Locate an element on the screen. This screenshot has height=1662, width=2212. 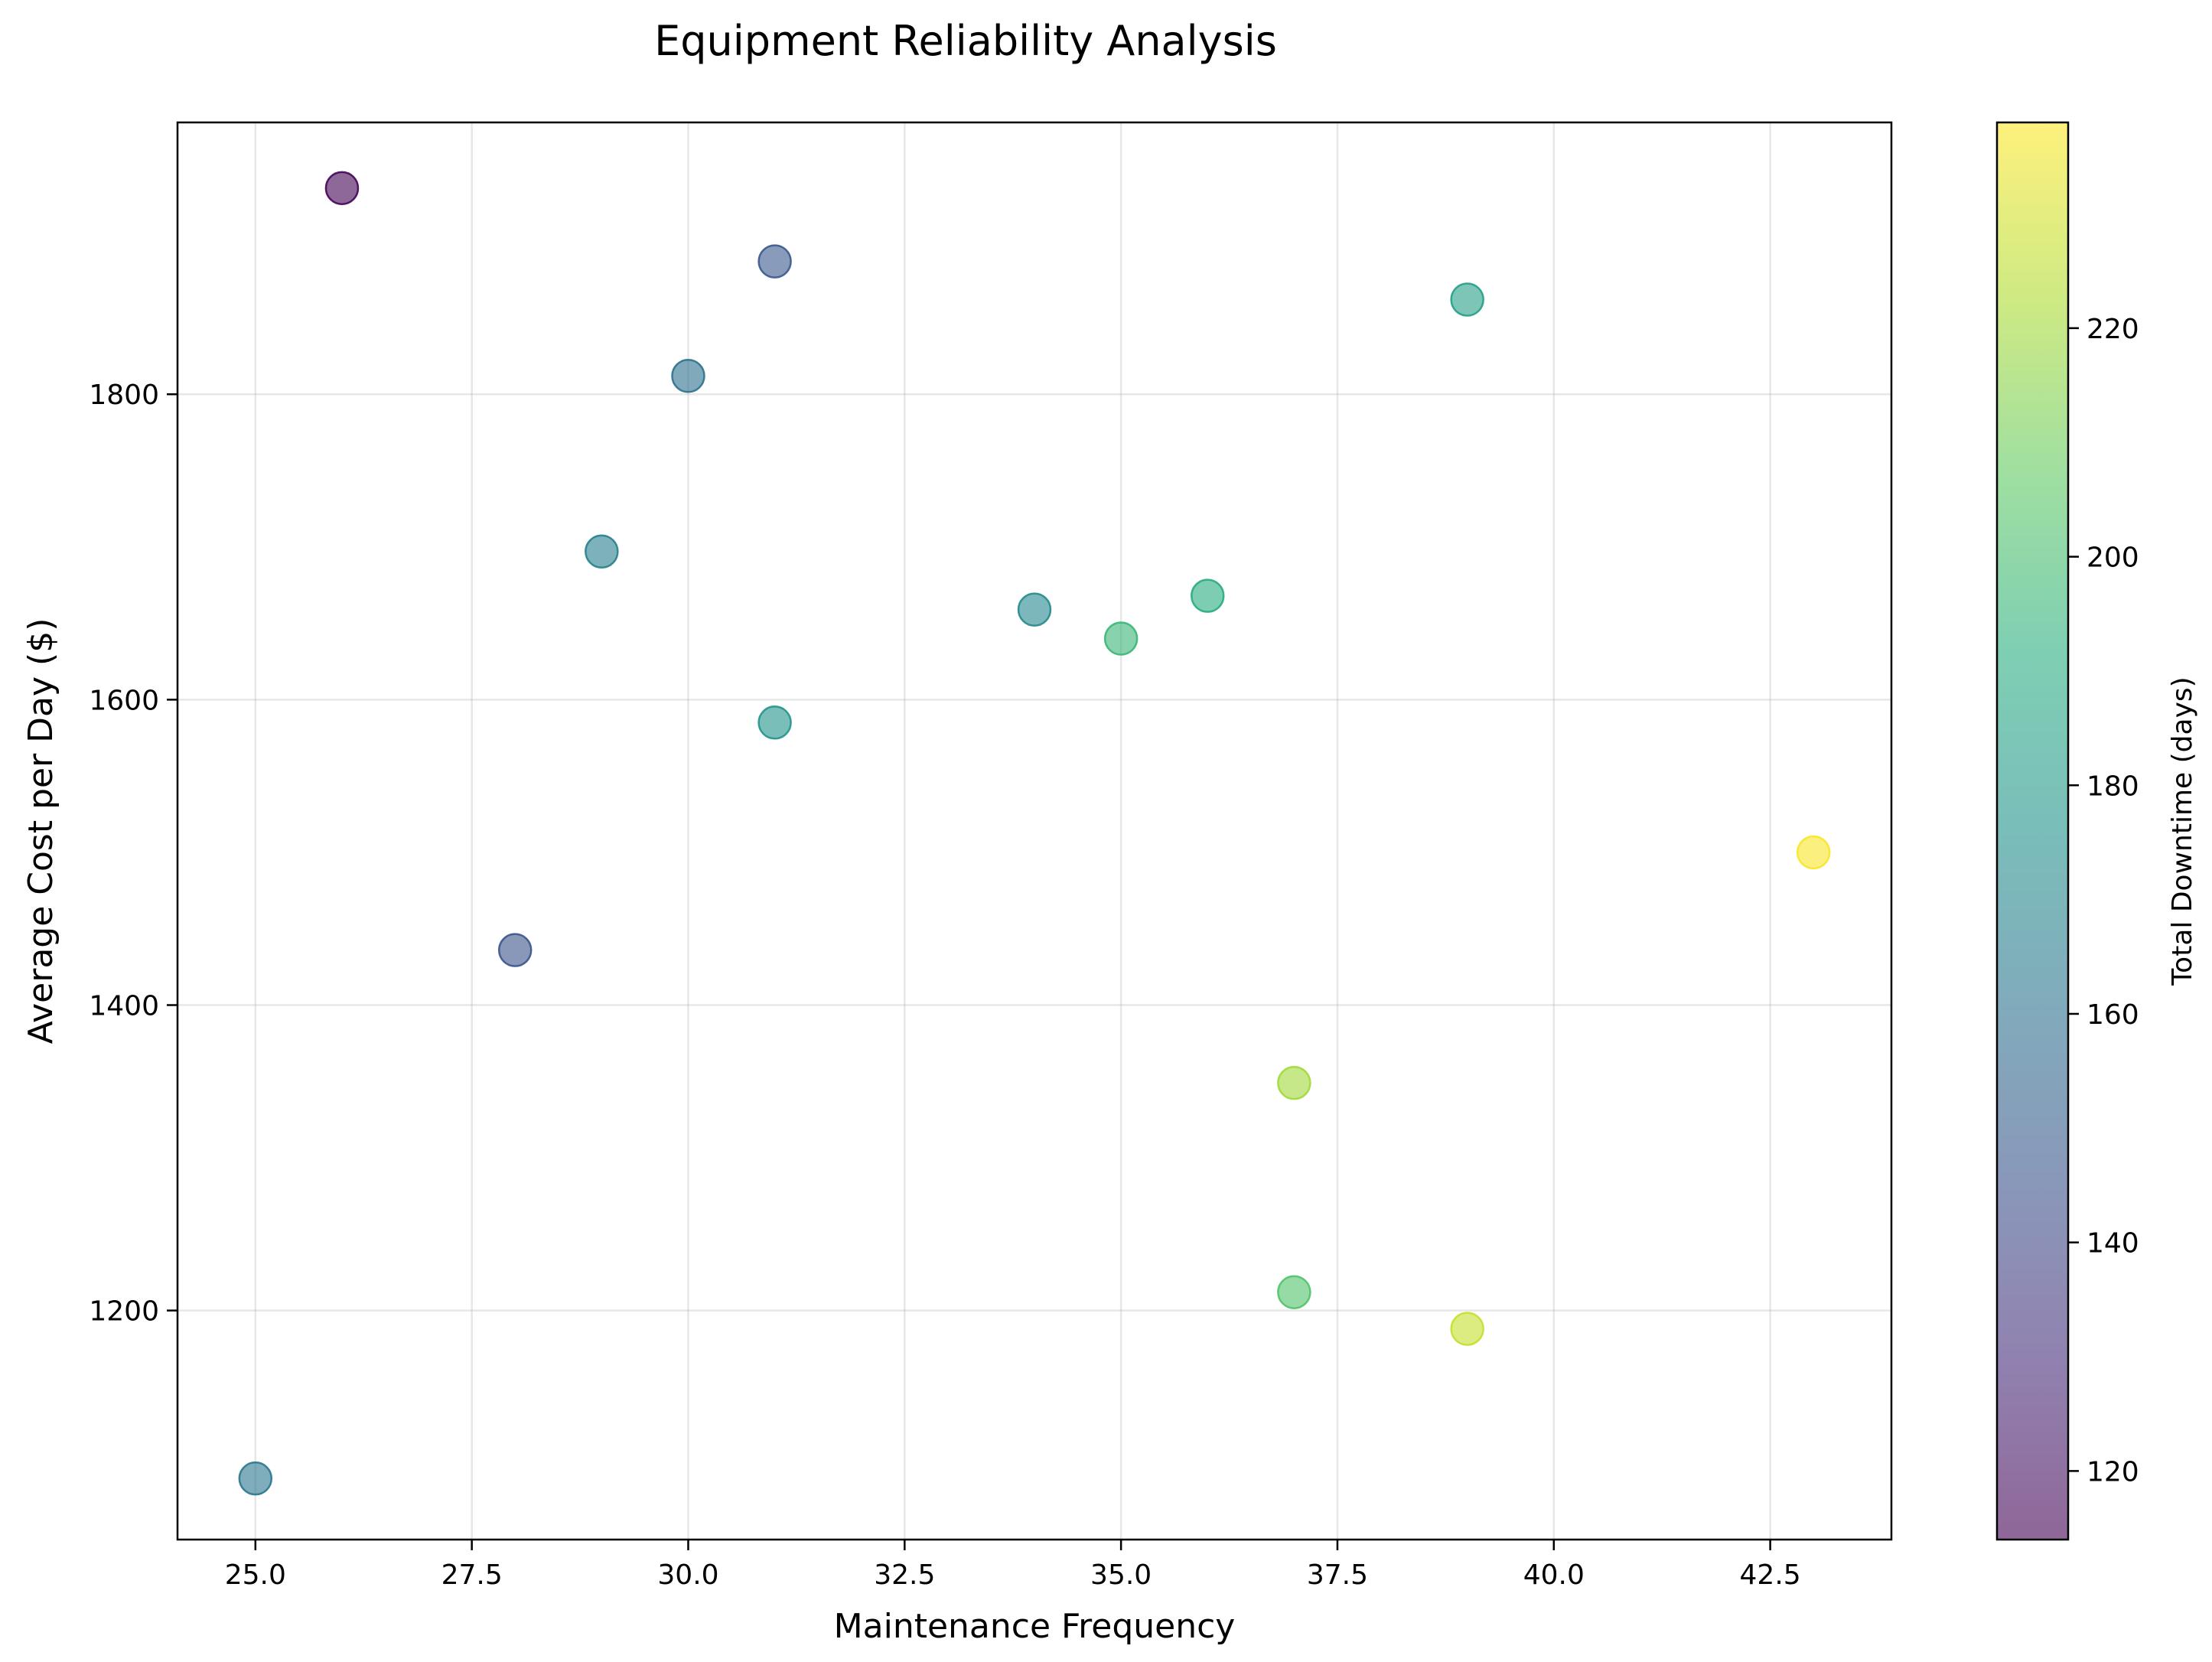
colorbar-label: Total Downtime (days) is located at coordinates (2182, 831).